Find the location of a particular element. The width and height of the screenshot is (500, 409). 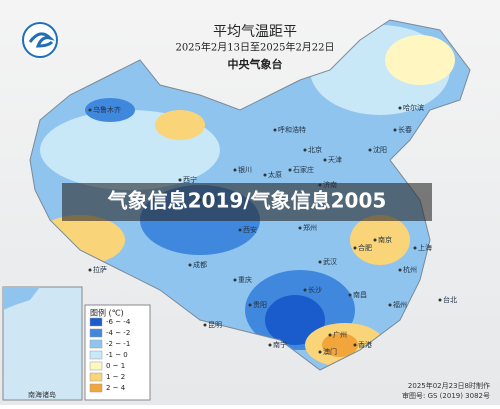

legend-label: -1 ~ 0 is located at coordinates (117, 355).